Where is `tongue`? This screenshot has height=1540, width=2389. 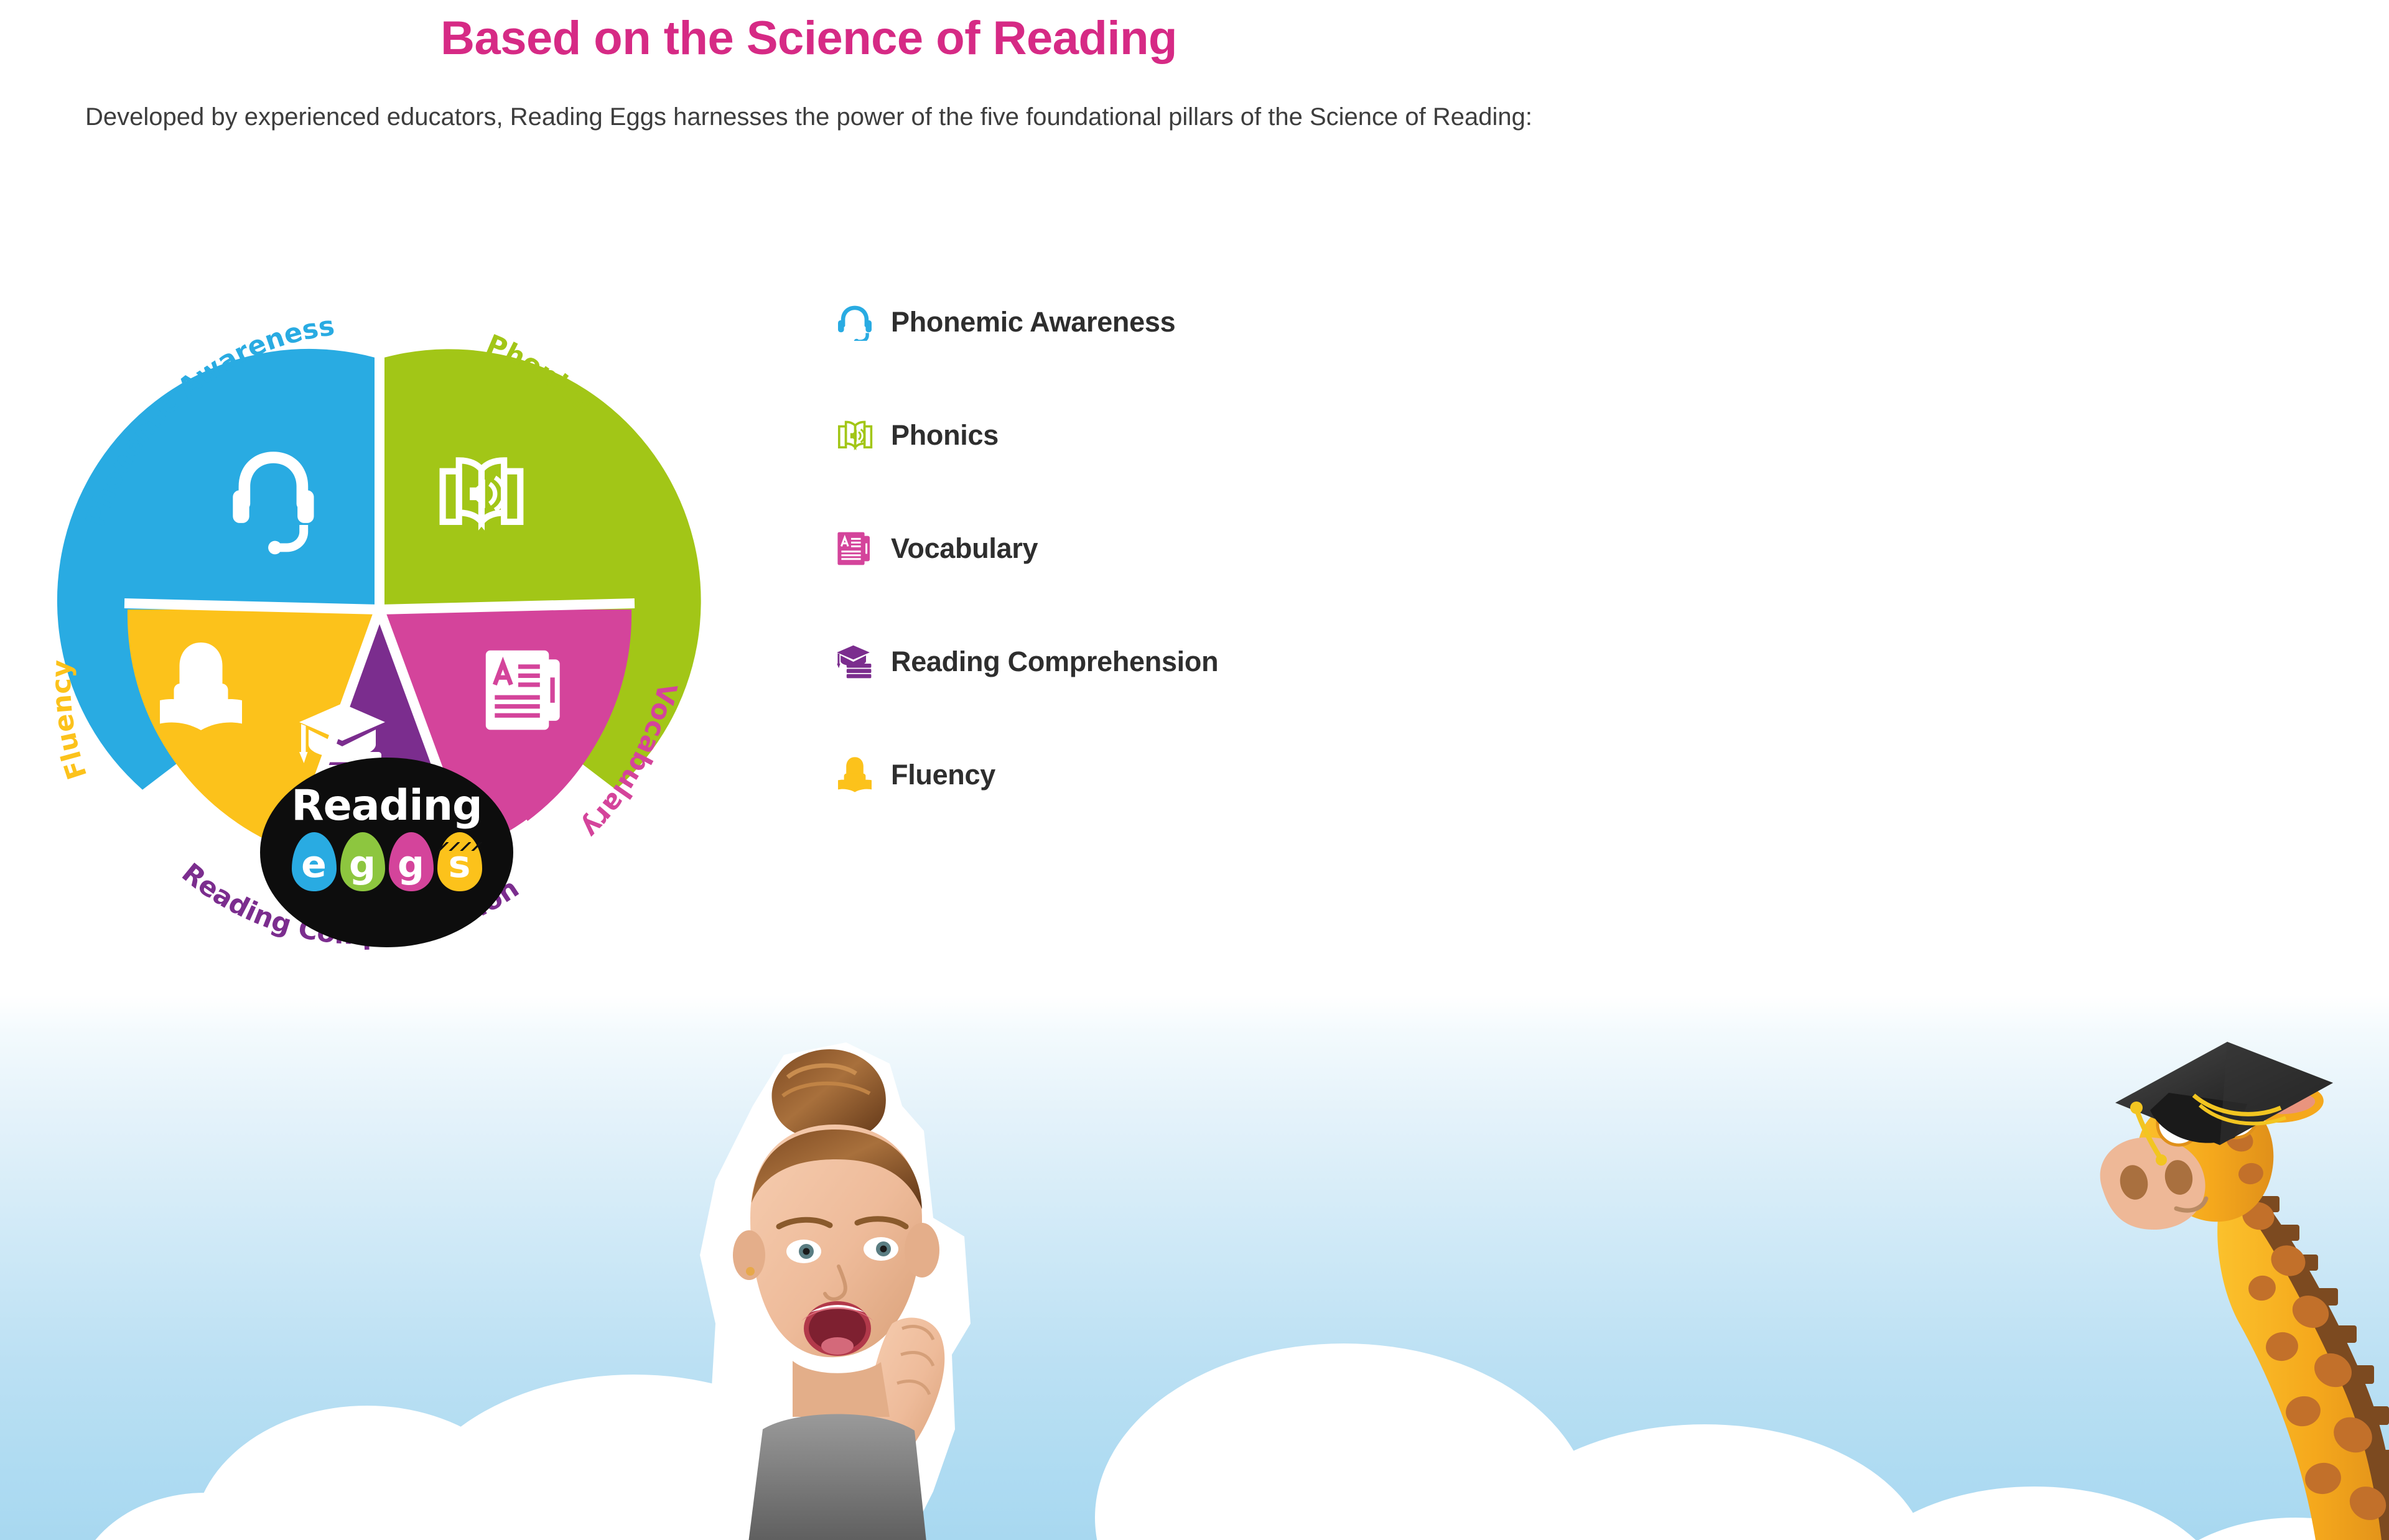 tongue is located at coordinates (838, 1346).